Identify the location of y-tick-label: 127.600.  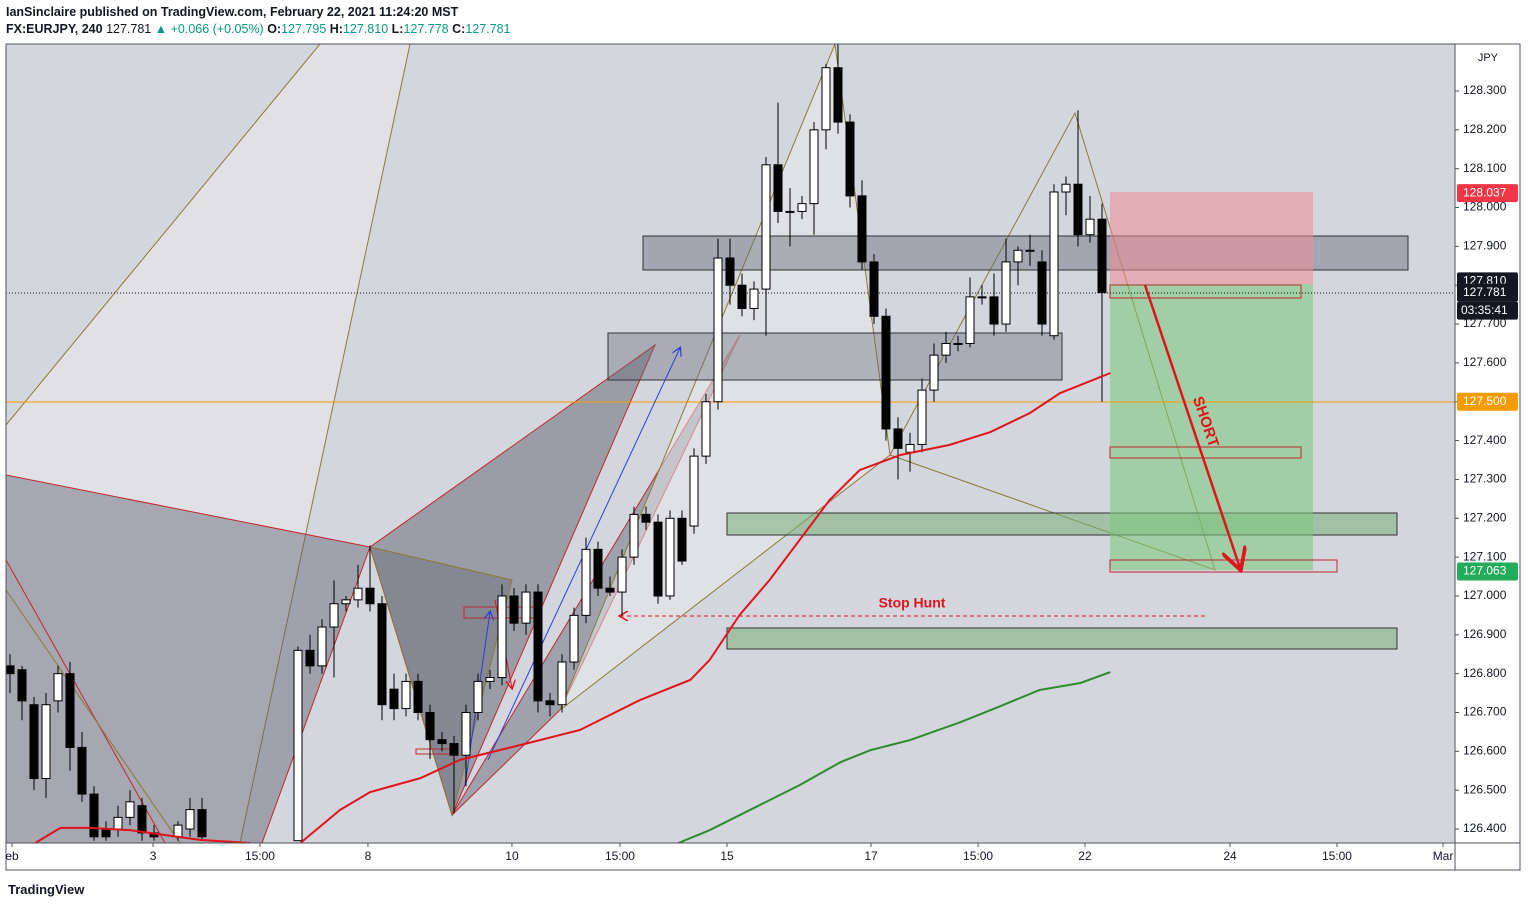
(1485, 362).